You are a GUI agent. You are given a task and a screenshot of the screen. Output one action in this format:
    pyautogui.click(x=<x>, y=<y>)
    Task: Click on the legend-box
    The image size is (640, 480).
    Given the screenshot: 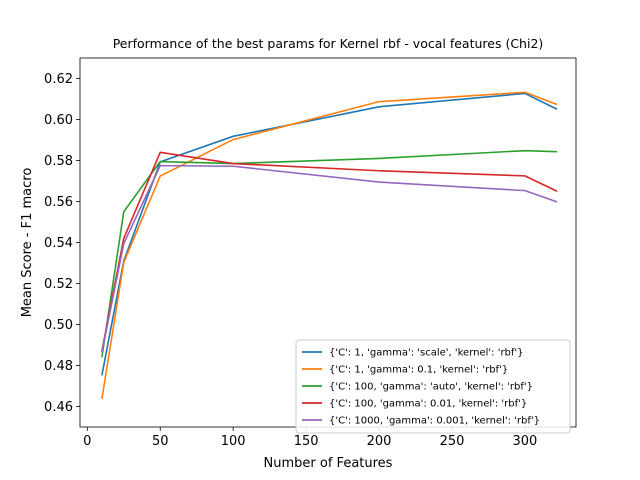 What is the action you would take?
    pyautogui.click(x=433, y=386)
    